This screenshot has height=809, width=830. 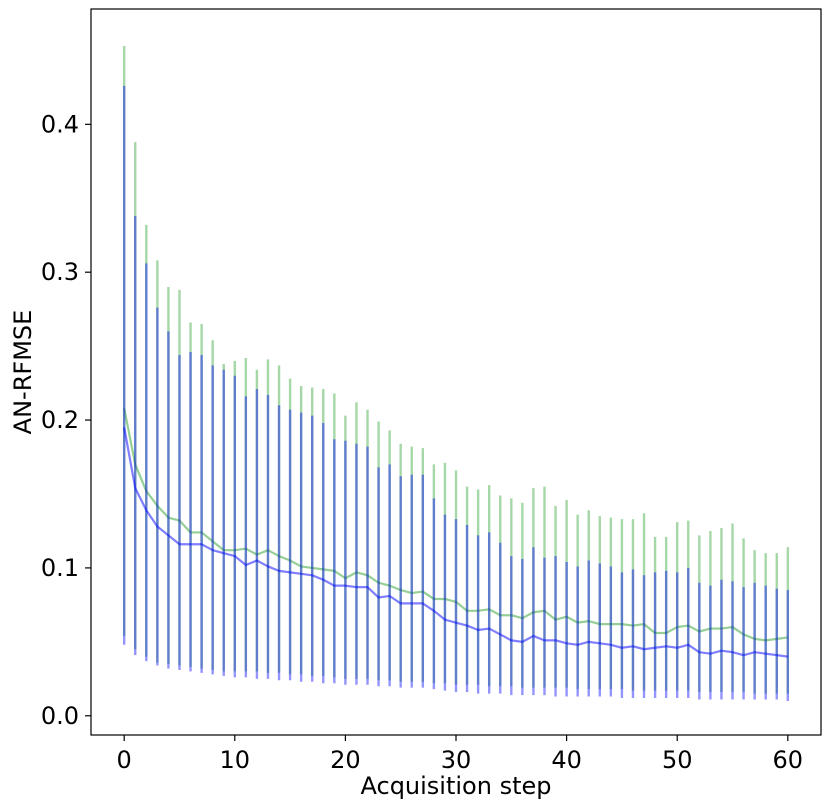 What do you see at coordinates (566, 760) in the screenshot?
I see `x-tick-label: 40` at bounding box center [566, 760].